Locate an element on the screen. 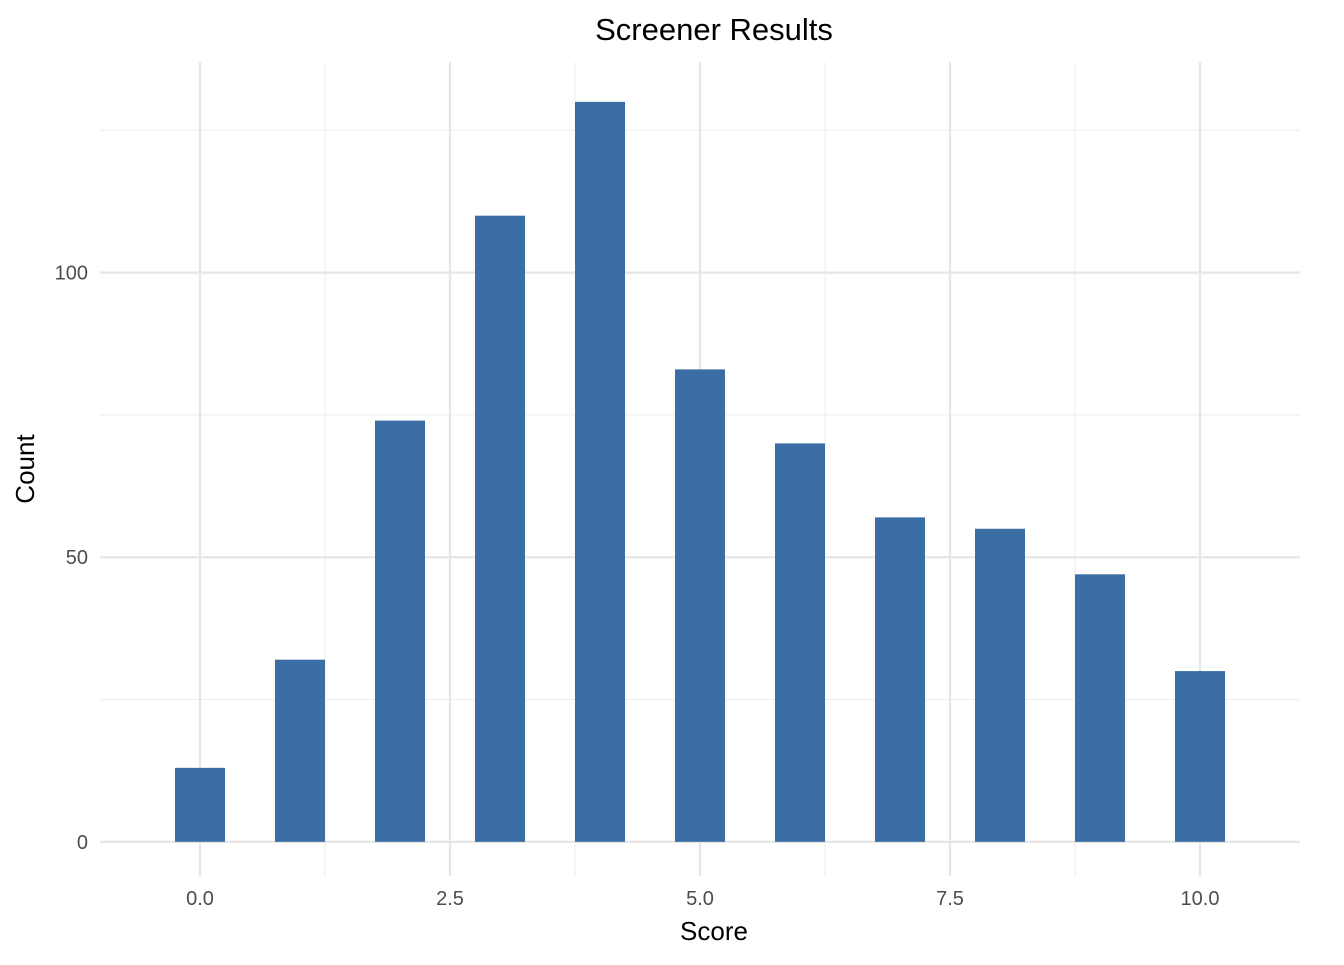  y-tick-label: 100 is located at coordinates (71, 274).